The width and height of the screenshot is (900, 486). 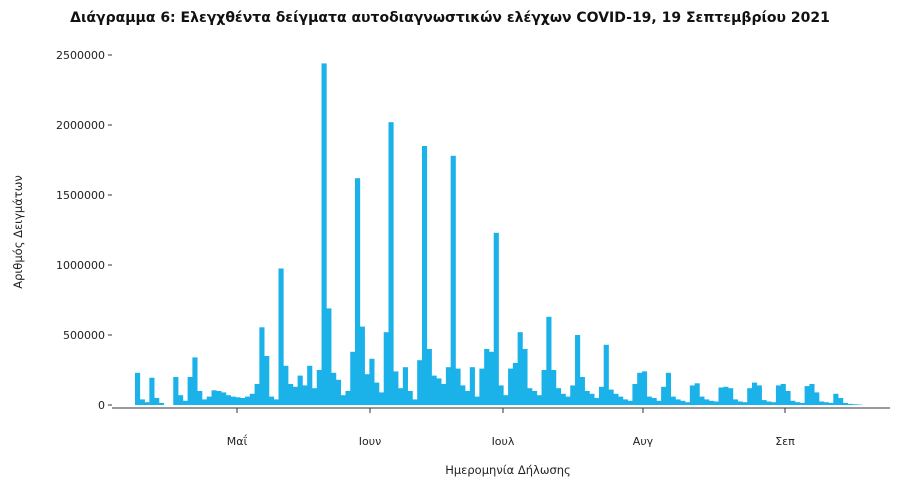 I want to click on y-tick-label: 1000000, so click(x=80, y=265).